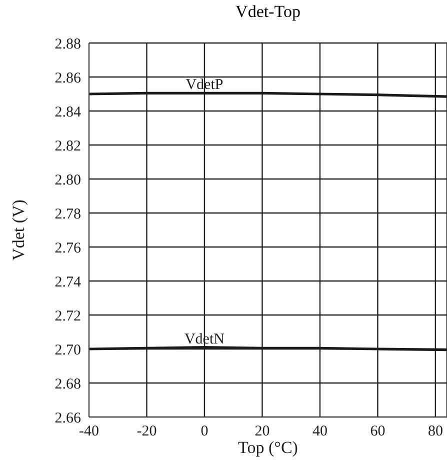  Describe the element at coordinates (67, 146) in the screenshot. I see `y-tick-label: 2.82` at that location.